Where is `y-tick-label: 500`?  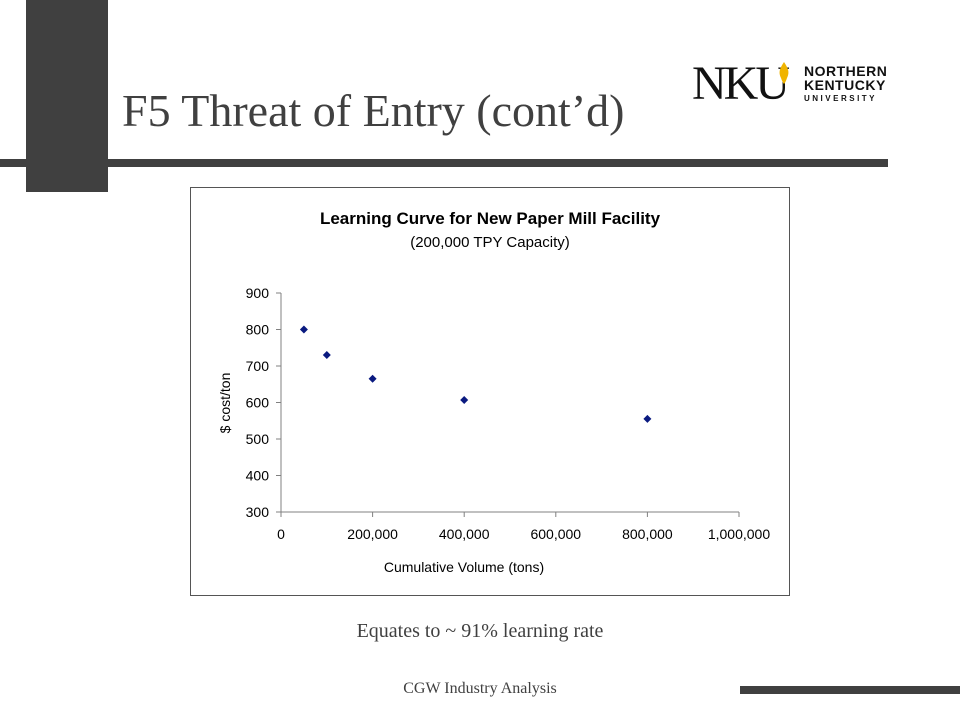
y-tick-label: 500 is located at coordinates (258, 439).